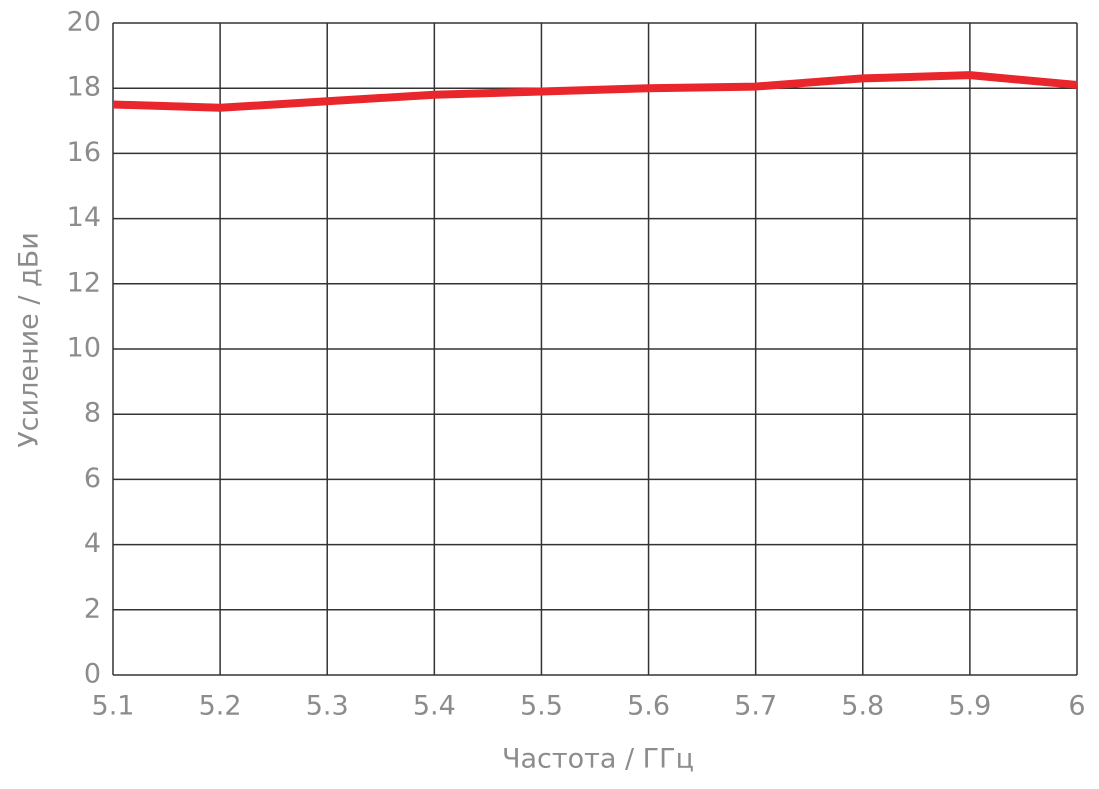  What do you see at coordinates (595, 91) in the screenshot?
I see `data-line` at bounding box center [595, 91].